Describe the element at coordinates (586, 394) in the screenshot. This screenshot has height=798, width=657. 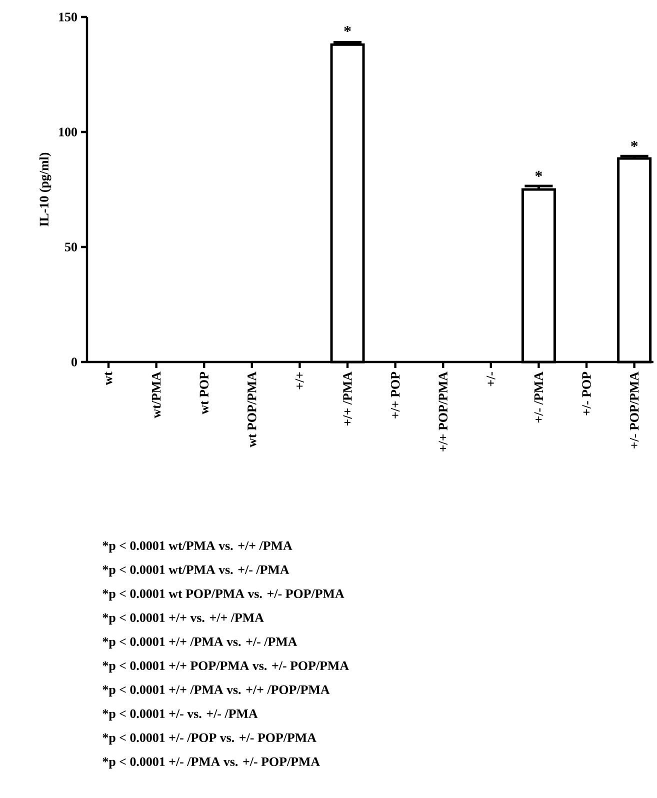
I see `x-tick-label: +/- POP` at that location.